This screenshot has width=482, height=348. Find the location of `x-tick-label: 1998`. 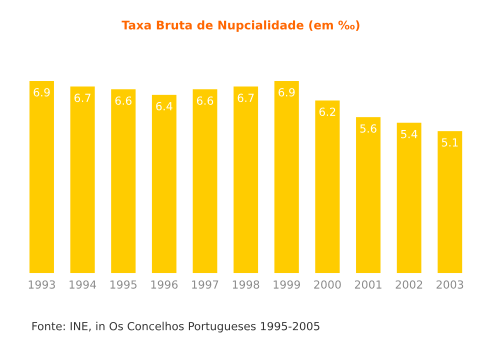

x-tick-label: 1998 is located at coordinates (246, 284).